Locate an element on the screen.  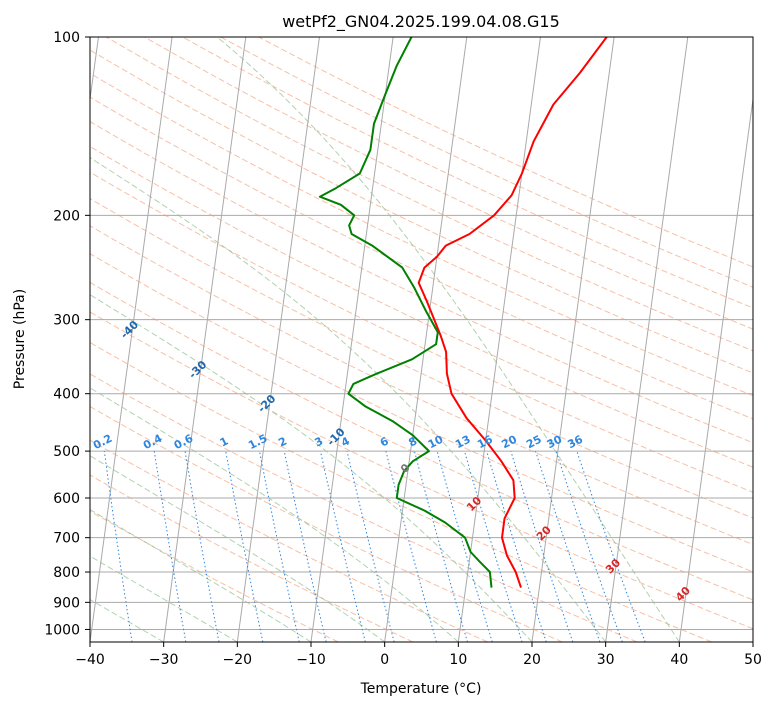
mixing-ratio-label: 36 is located at coordinates (575, 442).